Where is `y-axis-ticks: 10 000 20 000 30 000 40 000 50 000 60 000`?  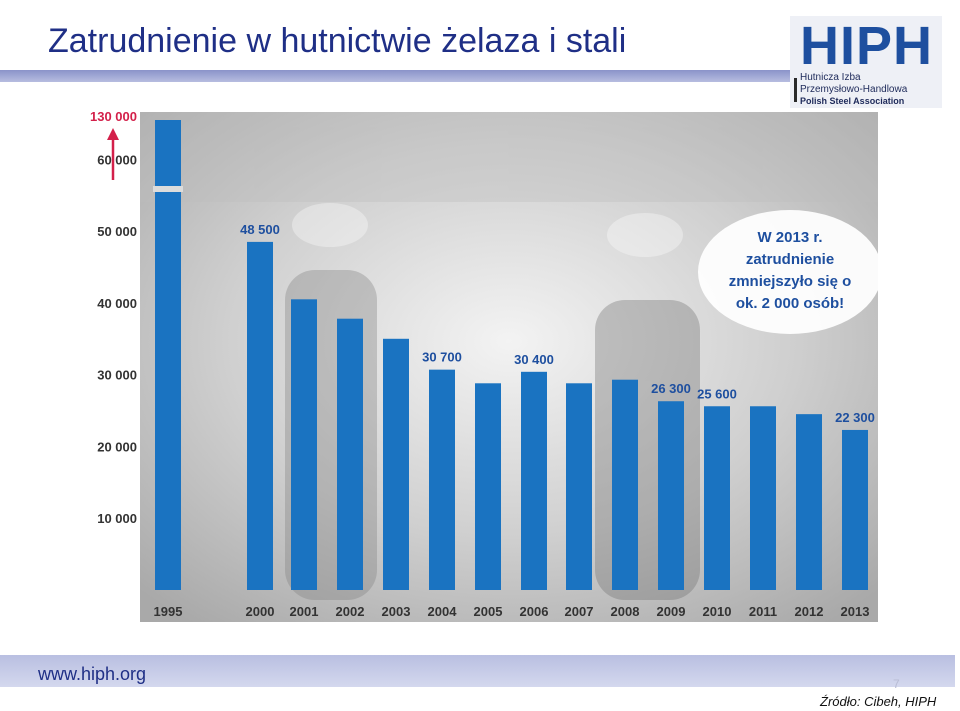
y-axis-ticks: 10 000 20 000 30 000 40 000 50 000 60 000 is located at coordinates (117, 339).